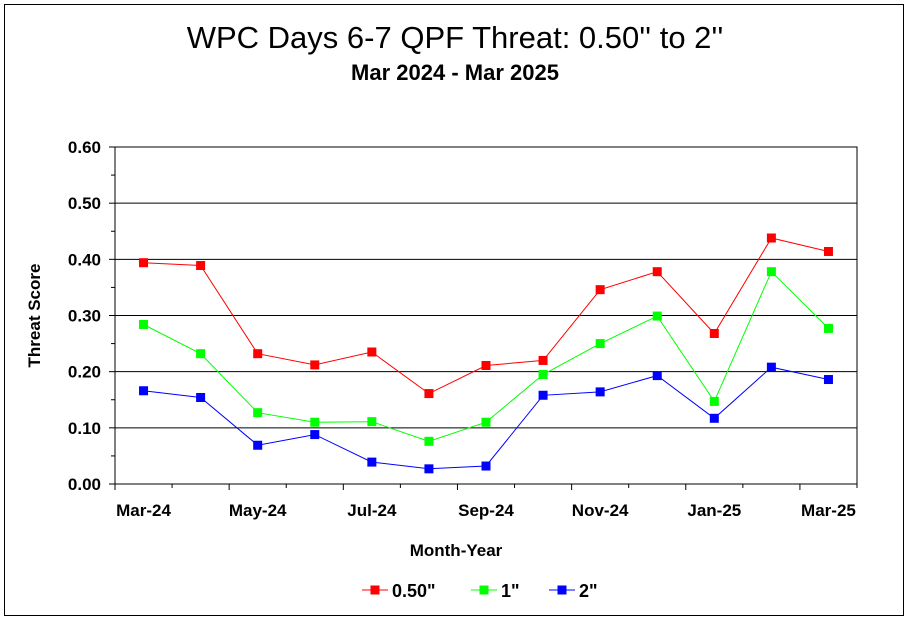  I want to click on y-tick-label: 0.60, so click(84, 147).